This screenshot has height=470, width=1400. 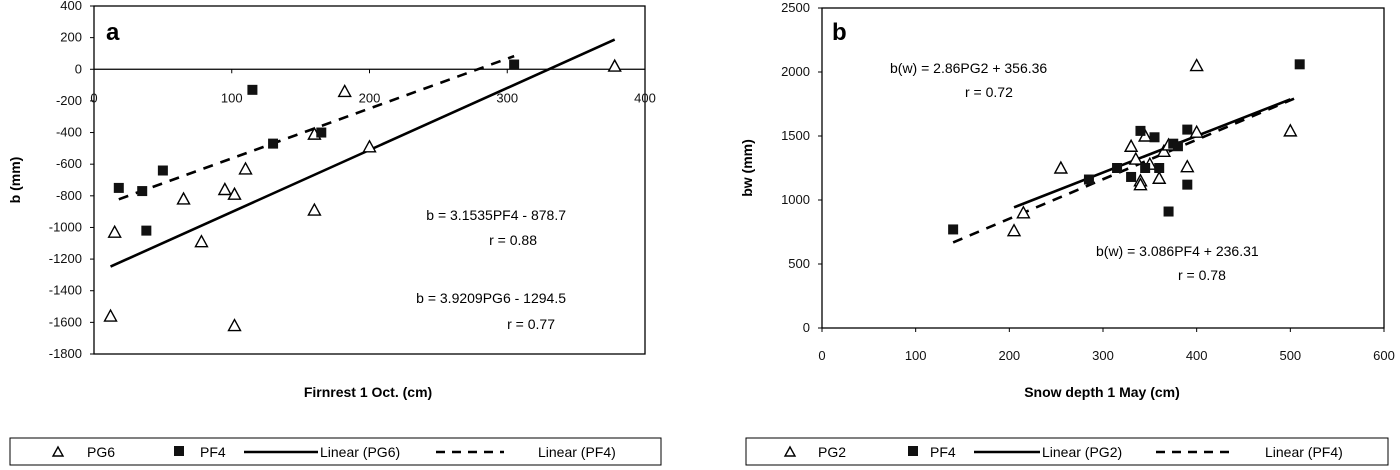 What do you see at coordinates (69, 163) in the screenshot?
I see `y-tick-label: -600` at bounding box center [69, 163].